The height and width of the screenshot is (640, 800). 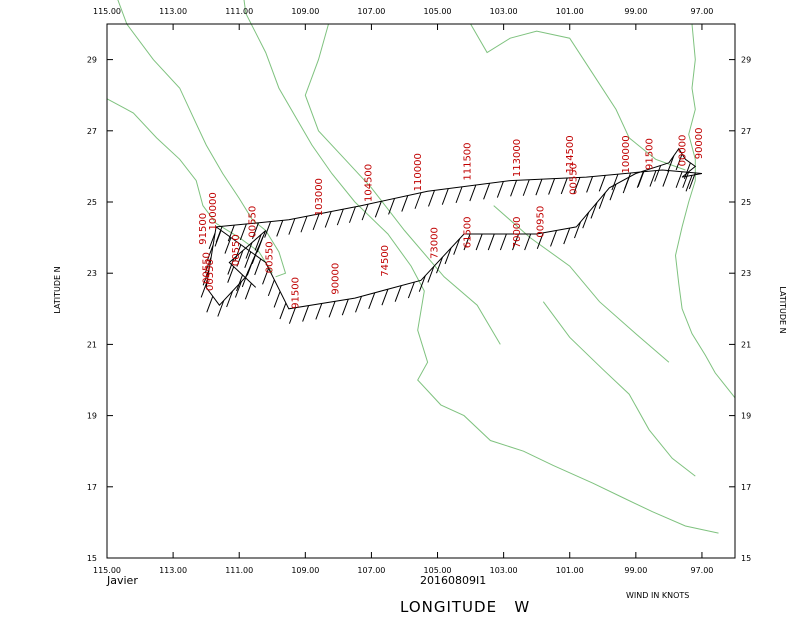 What do you see at coordinates (746, 131) in the screenshot?
I see `lat-tick-label-right: 27` at bounding box center [746, 131].